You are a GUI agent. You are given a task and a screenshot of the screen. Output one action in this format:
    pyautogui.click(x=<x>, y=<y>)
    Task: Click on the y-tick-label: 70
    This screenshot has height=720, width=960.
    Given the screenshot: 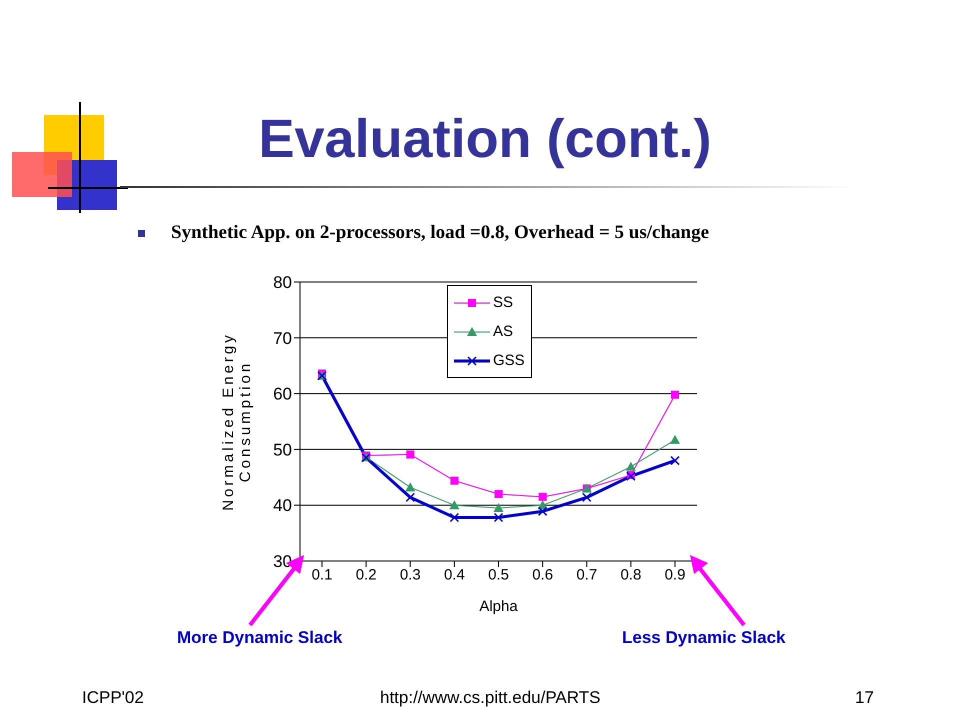 What is the action you would take?
    pyautogui.click(x=282, y=338)
    